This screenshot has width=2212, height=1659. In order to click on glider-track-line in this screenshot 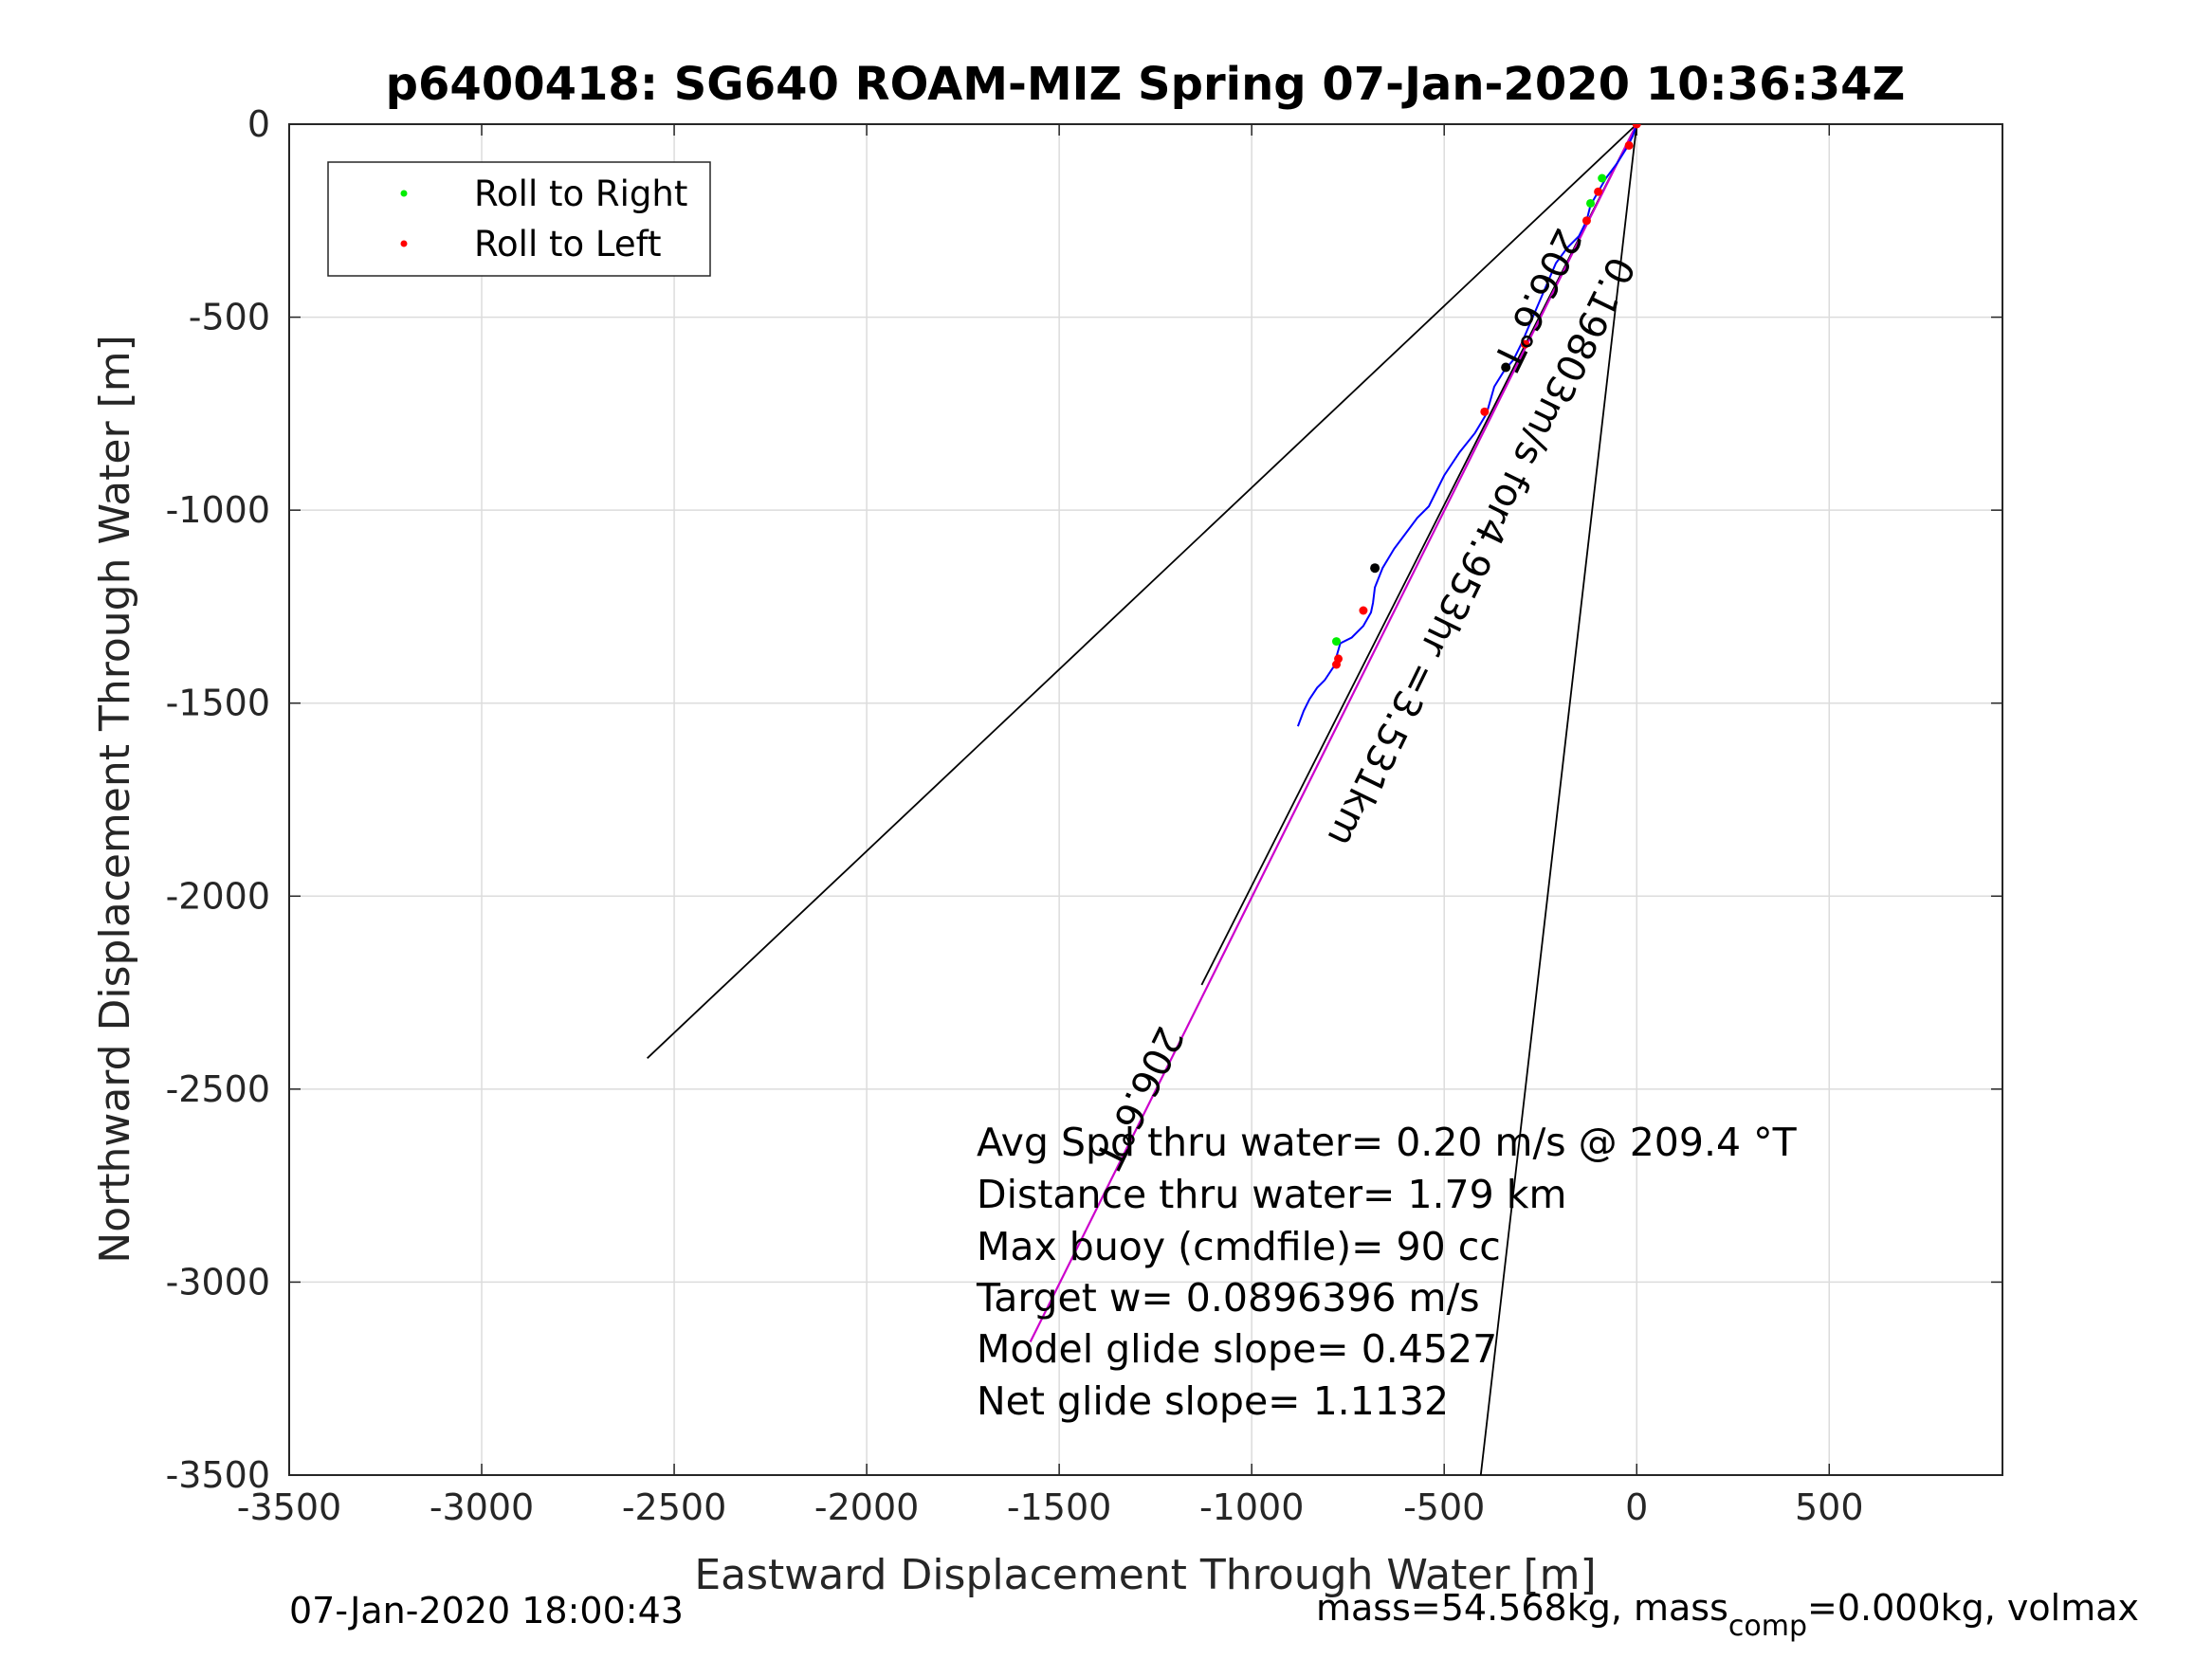, I will do `click(1467, 425)`.